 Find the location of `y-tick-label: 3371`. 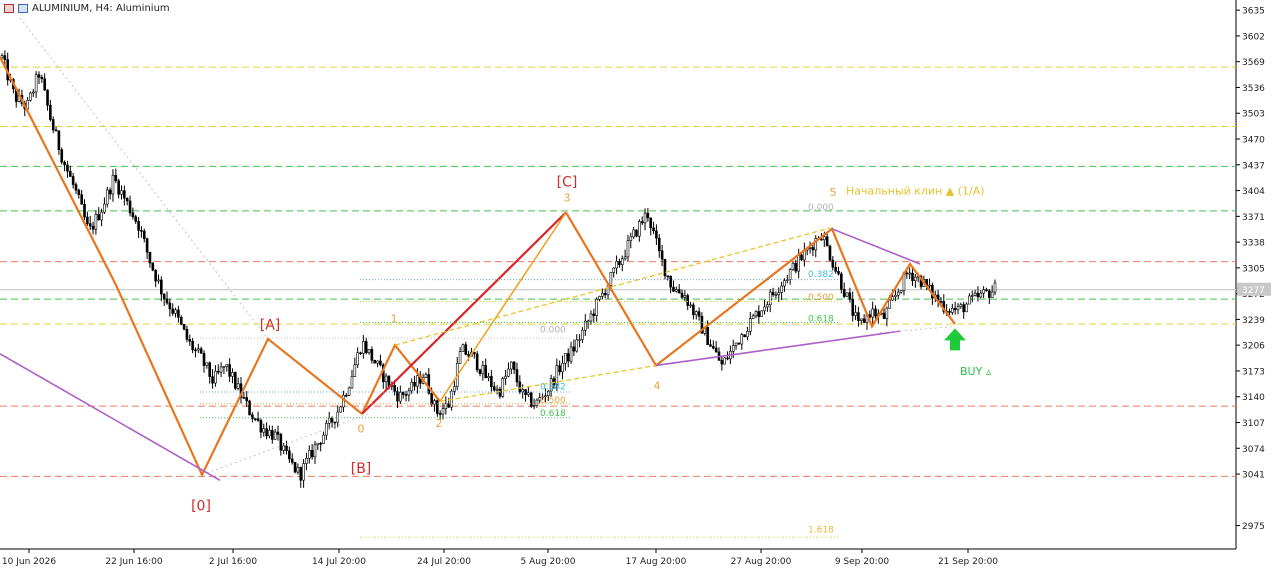

y-tick-label: 3371 is located at coordinates (1253, 218).